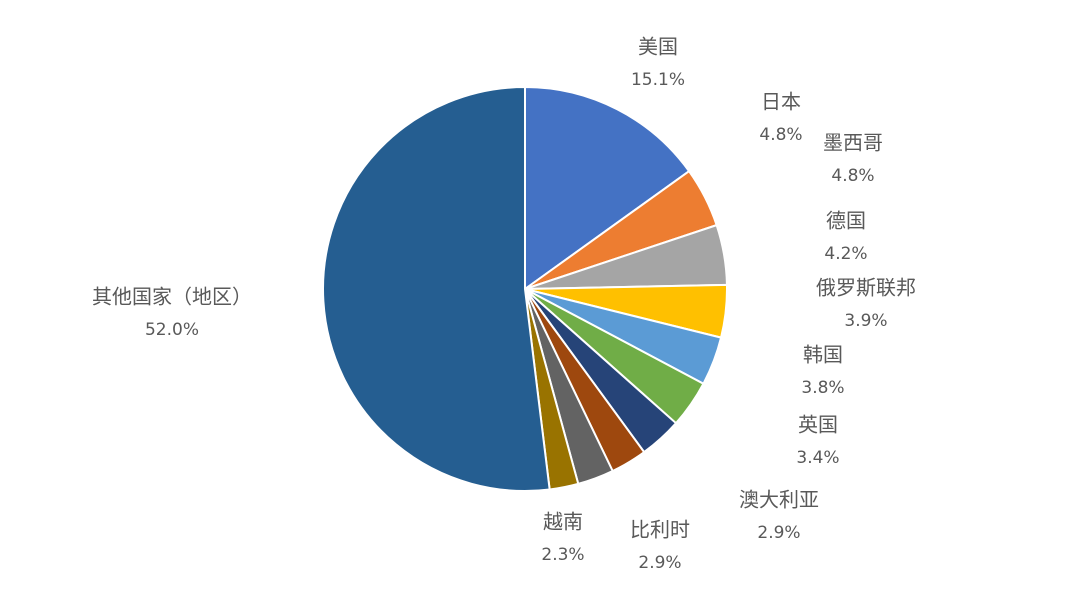  I want to click on slice-label-11: 其他国家（地区） 52.0%, so click(172, 313).